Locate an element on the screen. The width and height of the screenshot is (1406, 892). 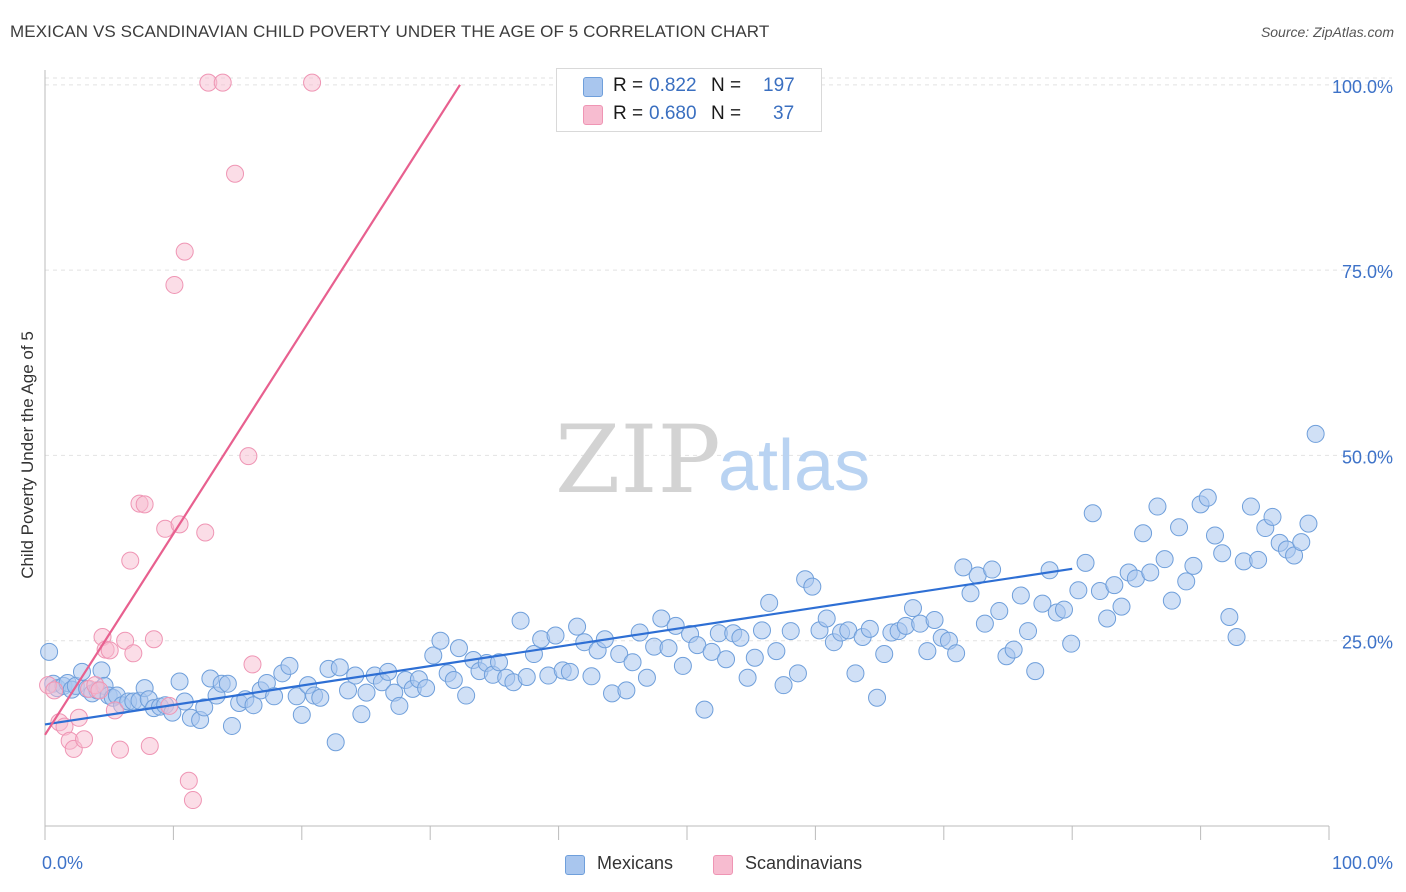
legend-r-label: R = is located at coordinates (628, 113).